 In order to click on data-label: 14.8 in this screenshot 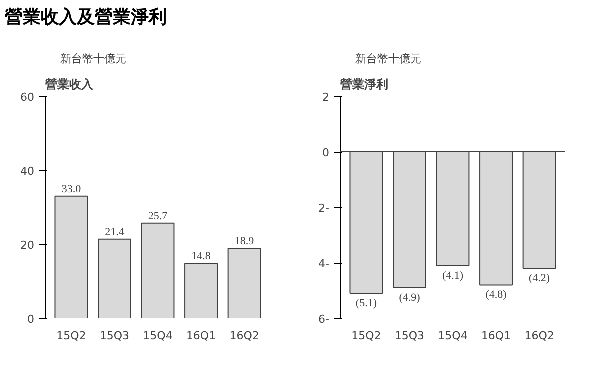, I will do `click(202, 256)`.